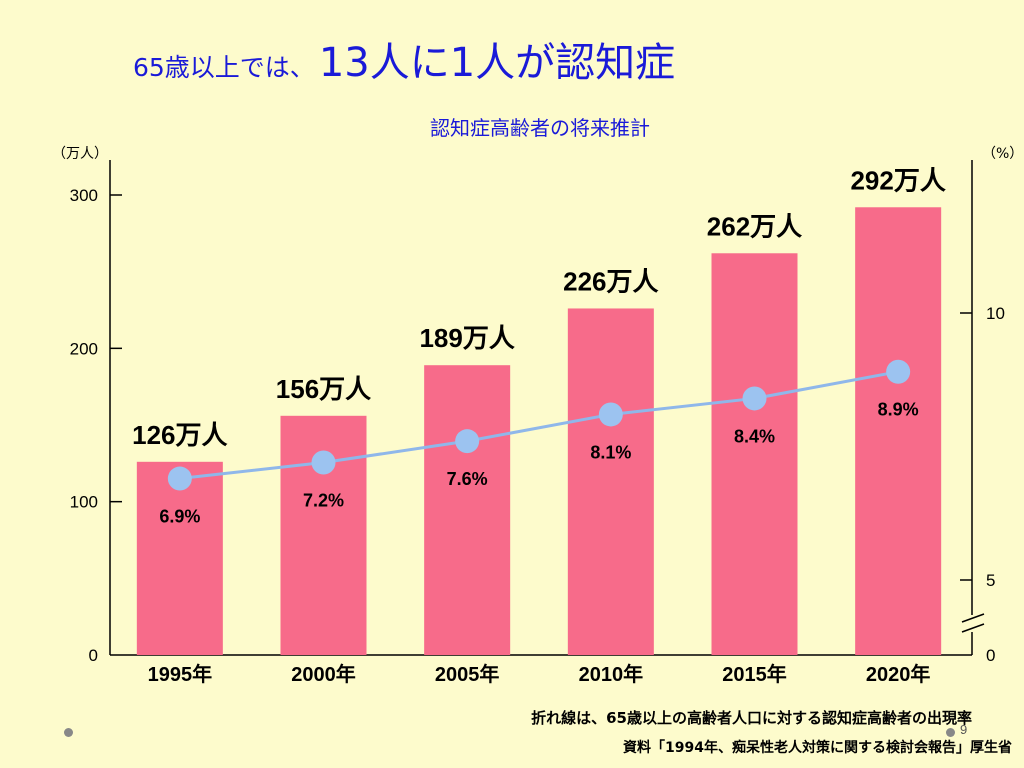  Describe the element at coordinates (540, 128) in the screenshot. I see `chart-subtitle: 認知症高齢者の将来推計` at that location.